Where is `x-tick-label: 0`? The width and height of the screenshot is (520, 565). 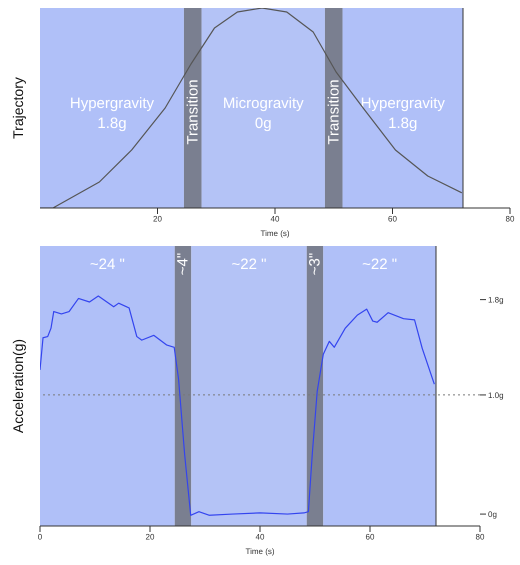
x-tick-label: 0 is located at coordinates (40, 537).